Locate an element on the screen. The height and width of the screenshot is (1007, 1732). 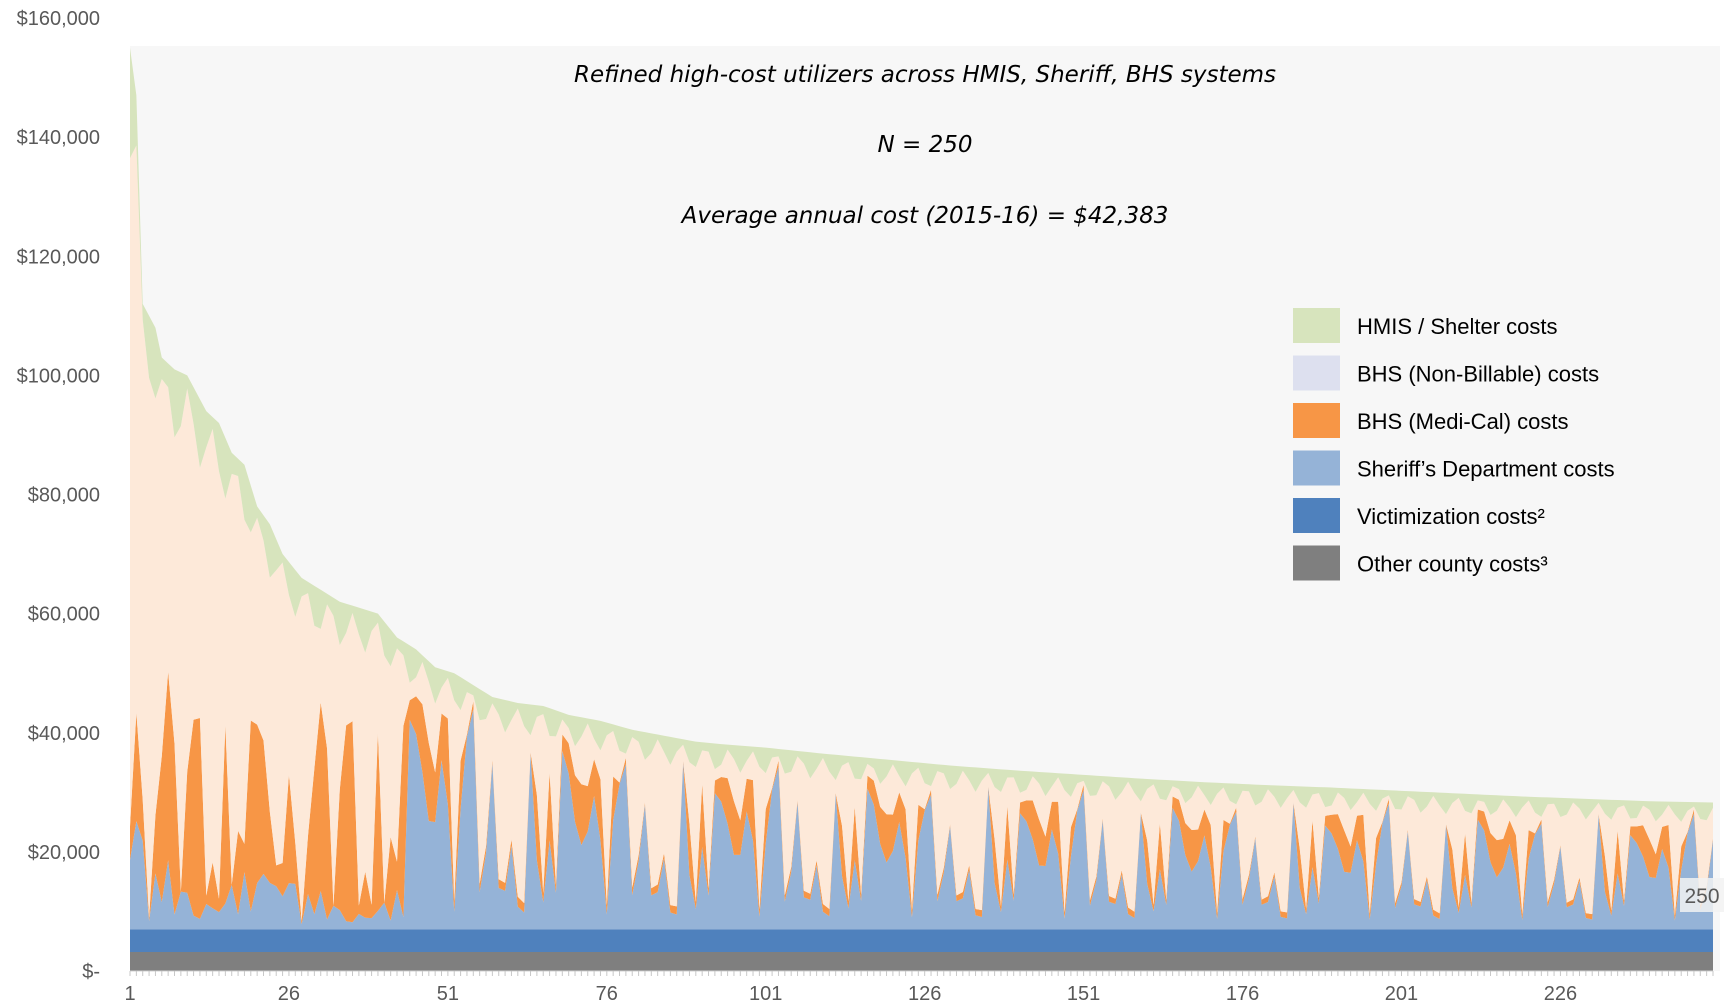
legend-item: BHS (Non-Billable) costs is located at coordinates (1446, 373).